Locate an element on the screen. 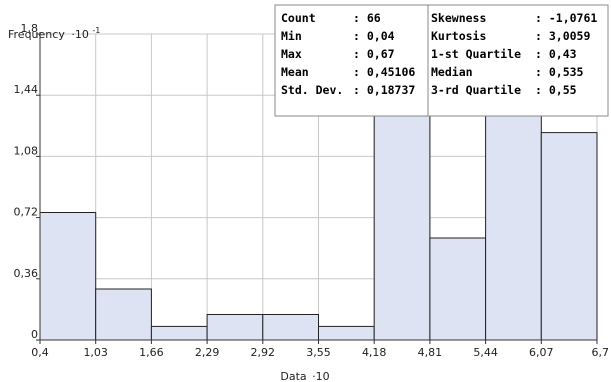  stat-label: Max is located at coordinates (291, 54).